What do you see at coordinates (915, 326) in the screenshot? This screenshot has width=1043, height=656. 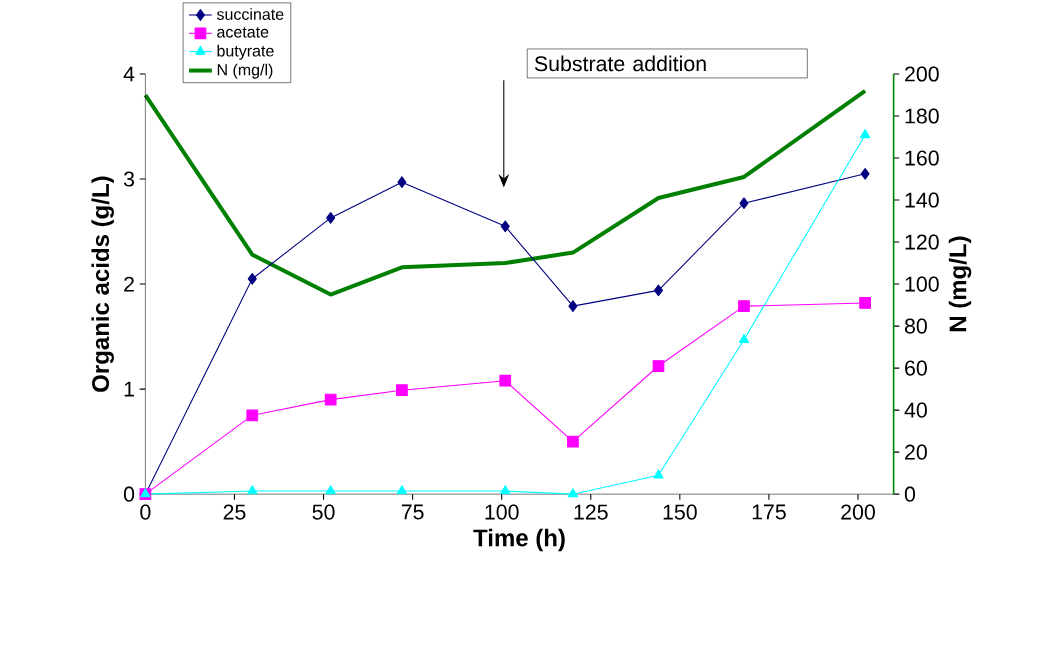 I see `y2-tick-label: 80` at bounding box center [915, 326].